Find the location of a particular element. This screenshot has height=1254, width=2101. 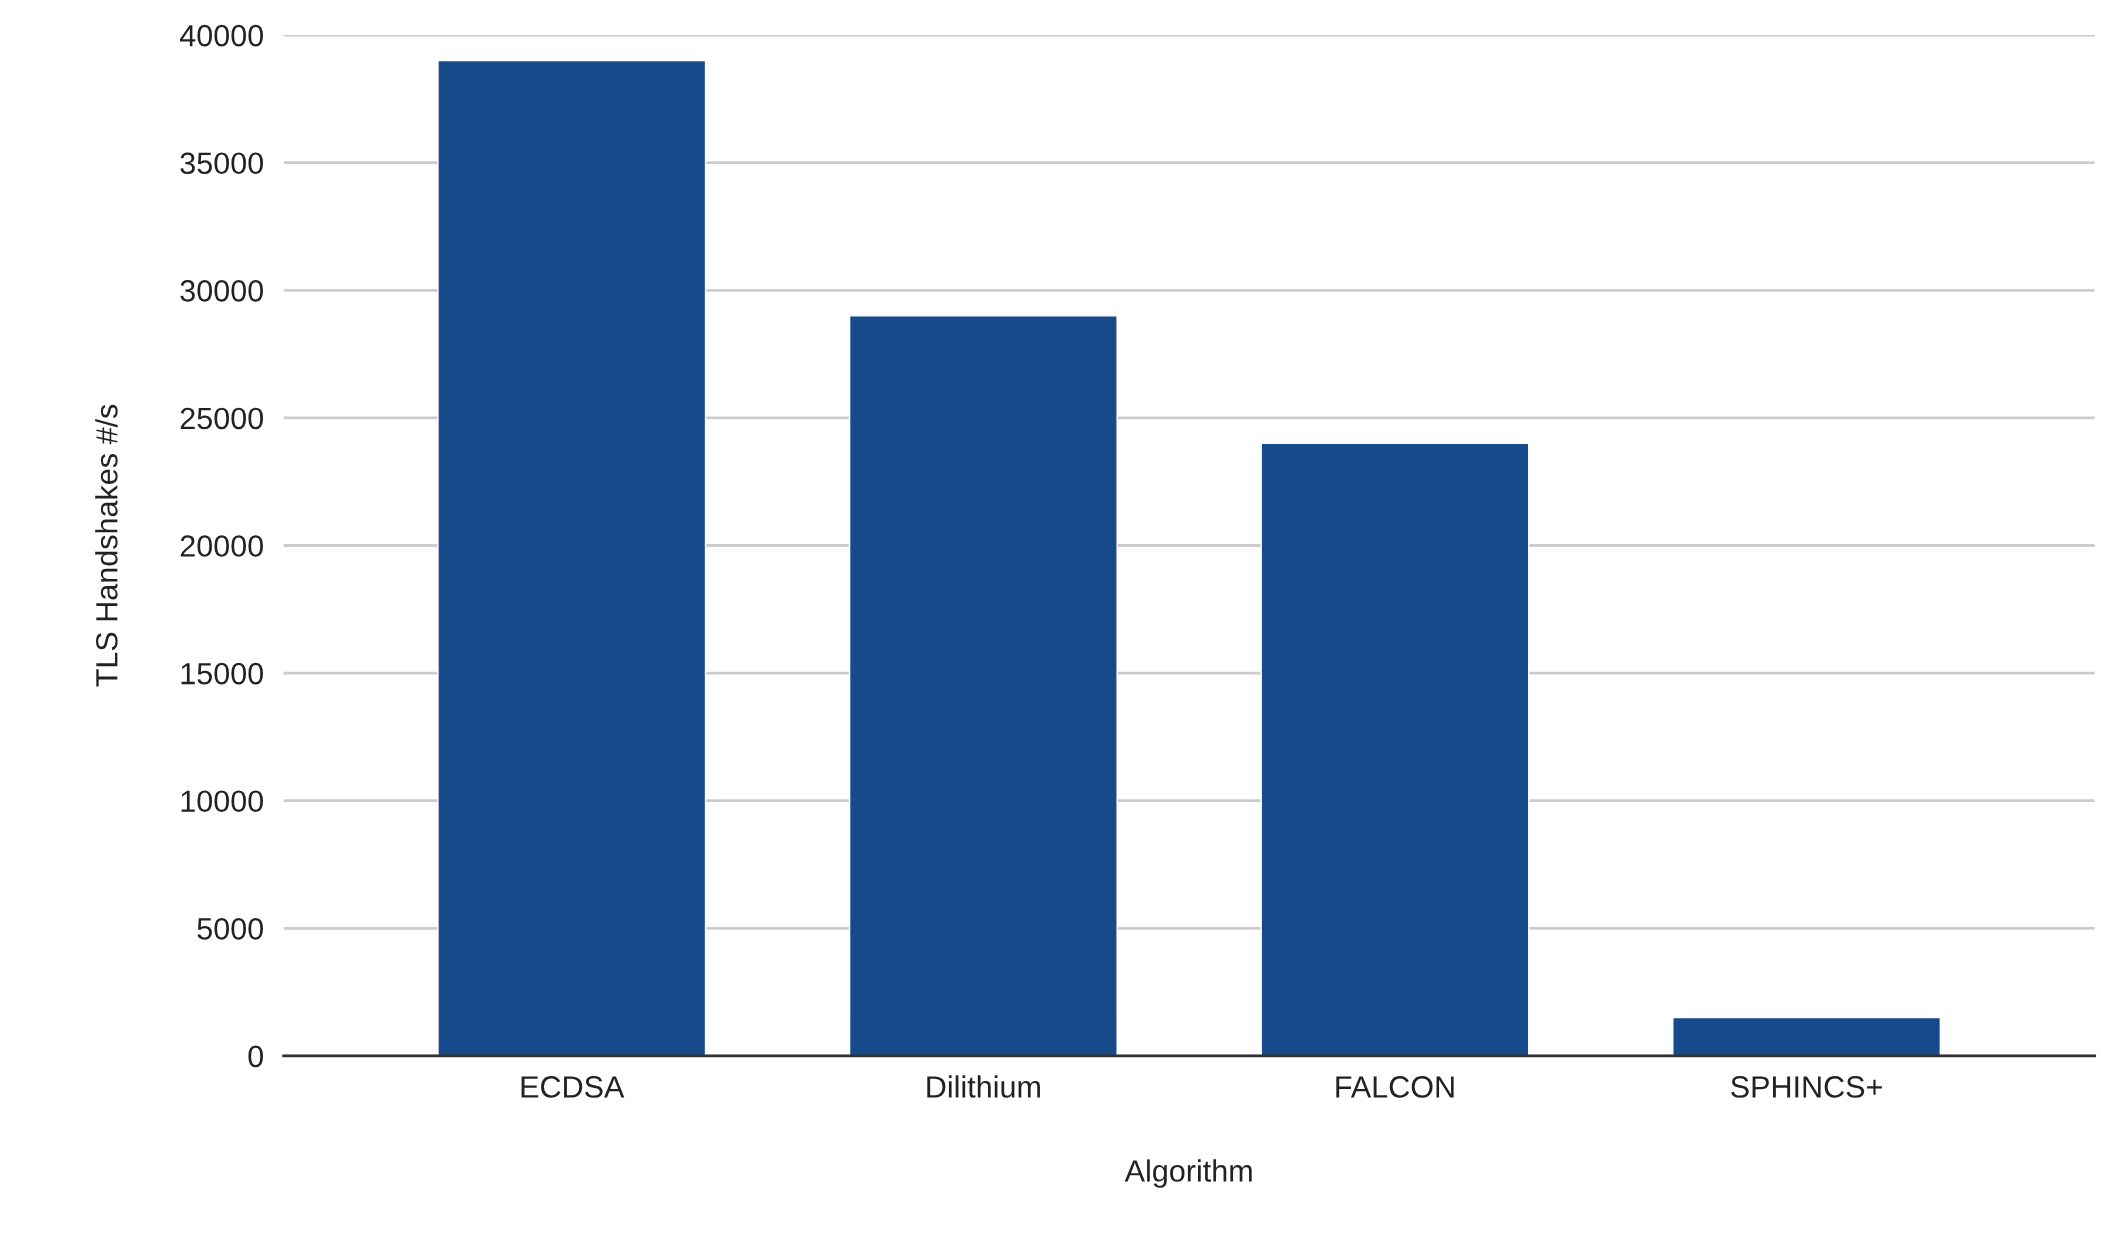

x-tick-label: ECDSA is located at coordinates (573, 1087).